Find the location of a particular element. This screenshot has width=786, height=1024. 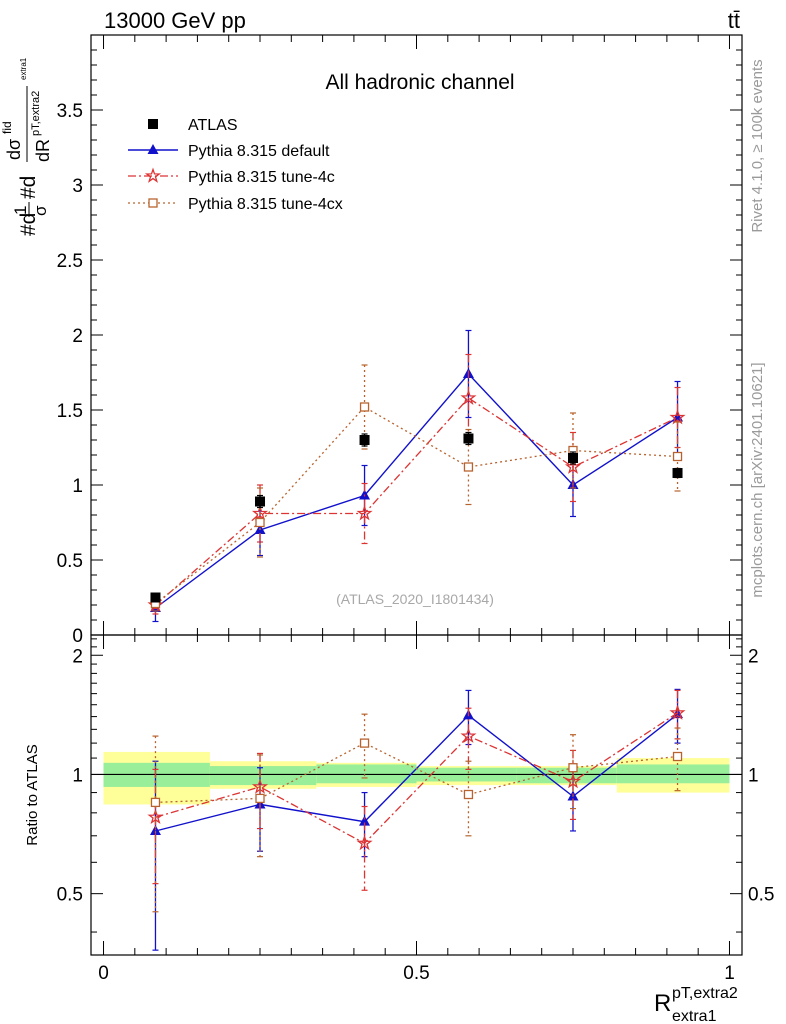

analysis-watermark: (ATLAS_2020_I1801434) is located at coordinates (415, 599).